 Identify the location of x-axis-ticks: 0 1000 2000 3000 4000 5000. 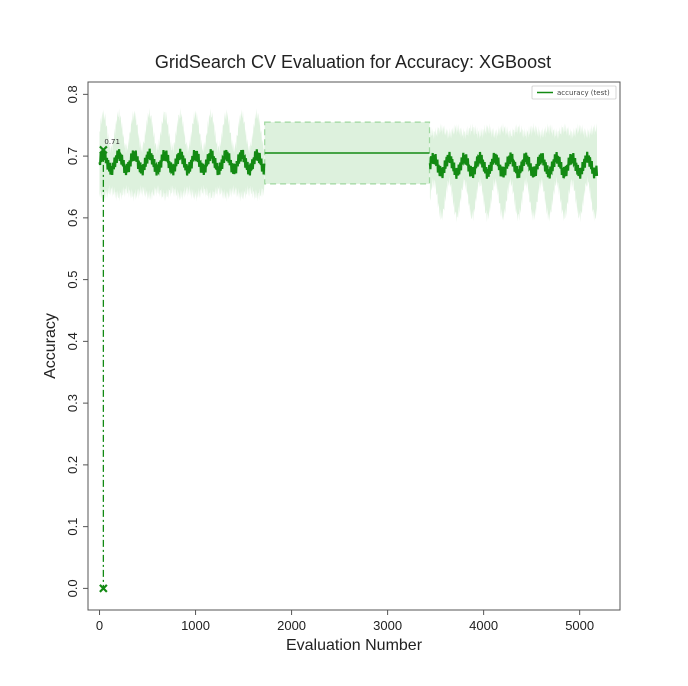
(345, 621).